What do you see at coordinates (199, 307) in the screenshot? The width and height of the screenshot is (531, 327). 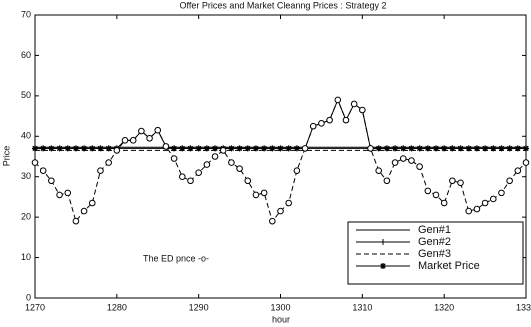 I see `x-tick-label: 1290` at bounding box center [199, 307].